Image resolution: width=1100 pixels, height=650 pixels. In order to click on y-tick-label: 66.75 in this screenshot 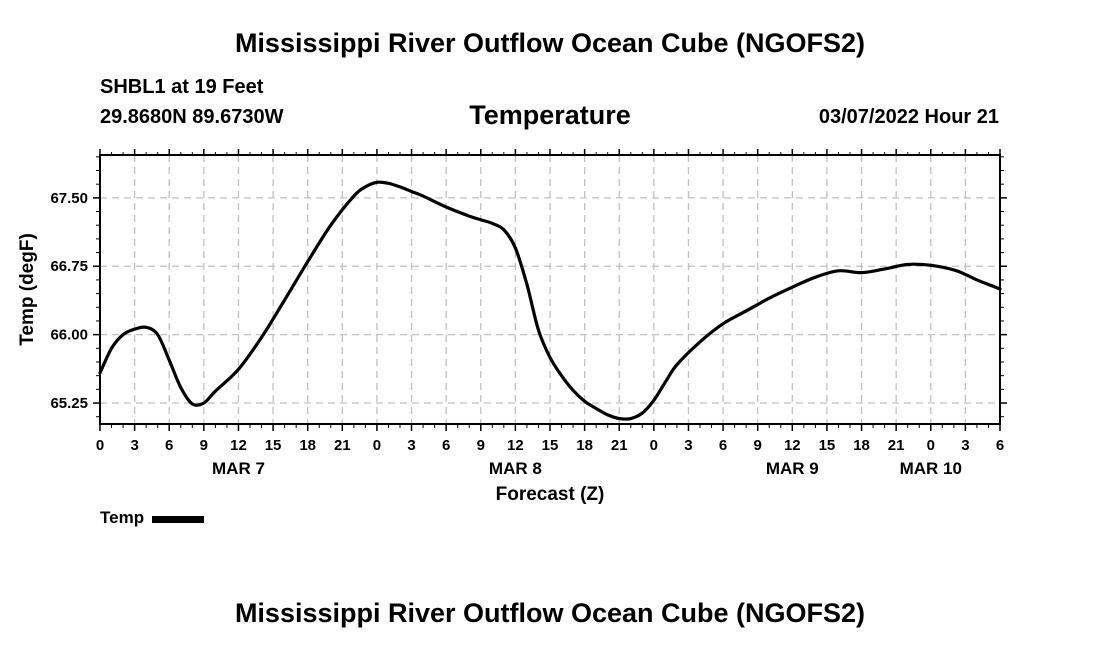, I will do `click(69, 266)`.